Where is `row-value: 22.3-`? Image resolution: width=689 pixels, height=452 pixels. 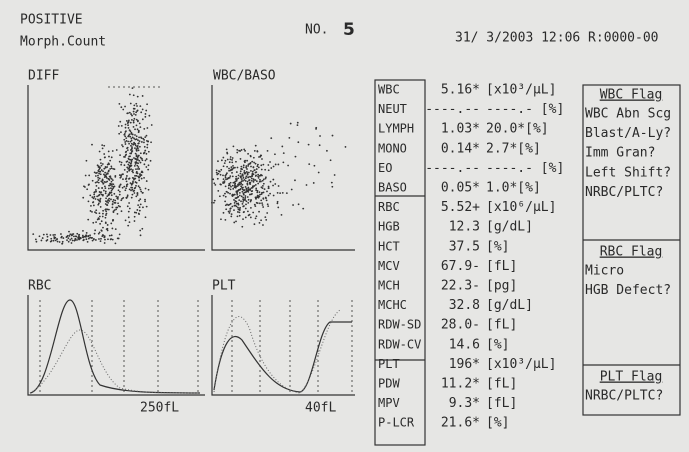
row-value: 22.3- is located at coordinates (460, 286).